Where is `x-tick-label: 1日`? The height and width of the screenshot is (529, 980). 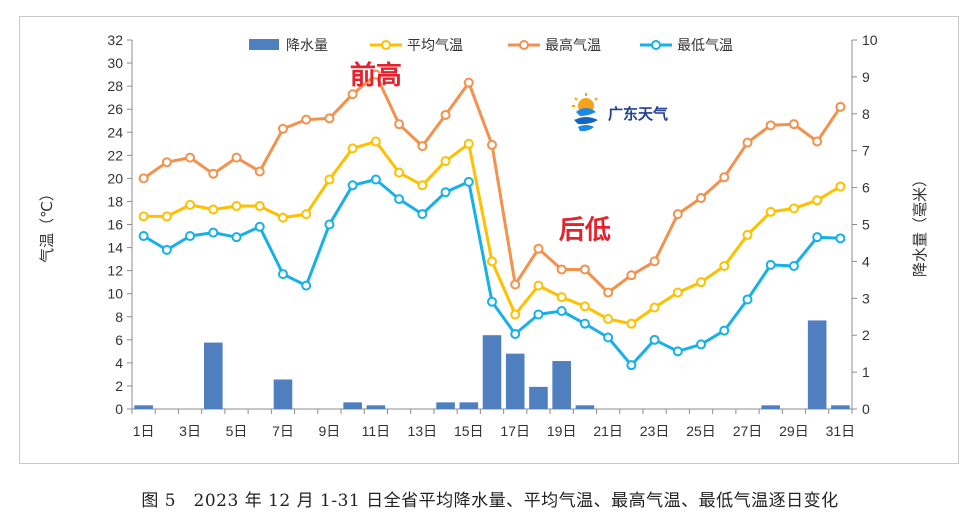 x-tick-label: 1日 is located at coordinates (144, 431).